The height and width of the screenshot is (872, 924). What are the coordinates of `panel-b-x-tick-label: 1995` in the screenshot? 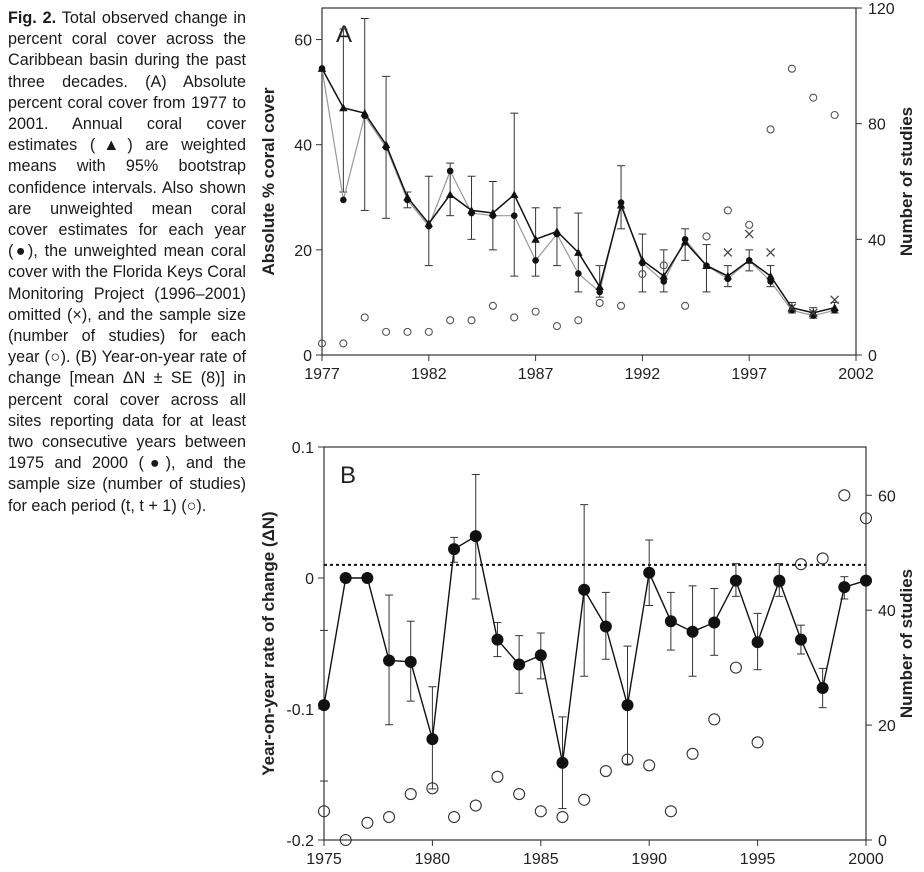 It's located at (758, 859).